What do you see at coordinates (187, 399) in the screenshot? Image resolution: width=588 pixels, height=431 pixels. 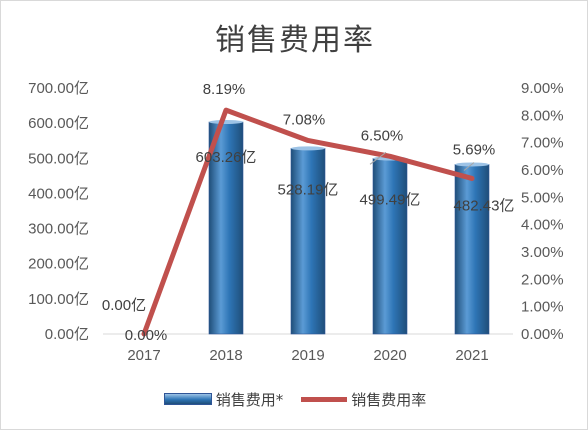 I see `legend-bar-swatch` at bounding box center [187, 399].